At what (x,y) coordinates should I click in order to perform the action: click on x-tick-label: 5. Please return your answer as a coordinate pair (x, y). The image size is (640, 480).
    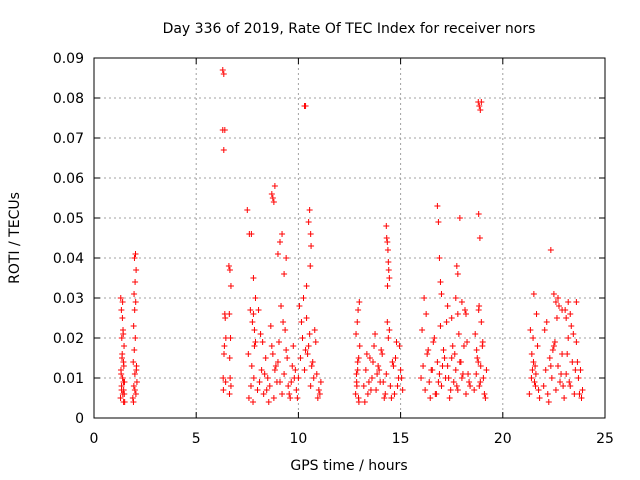
    Looking at the image, I should click on (196, 439).